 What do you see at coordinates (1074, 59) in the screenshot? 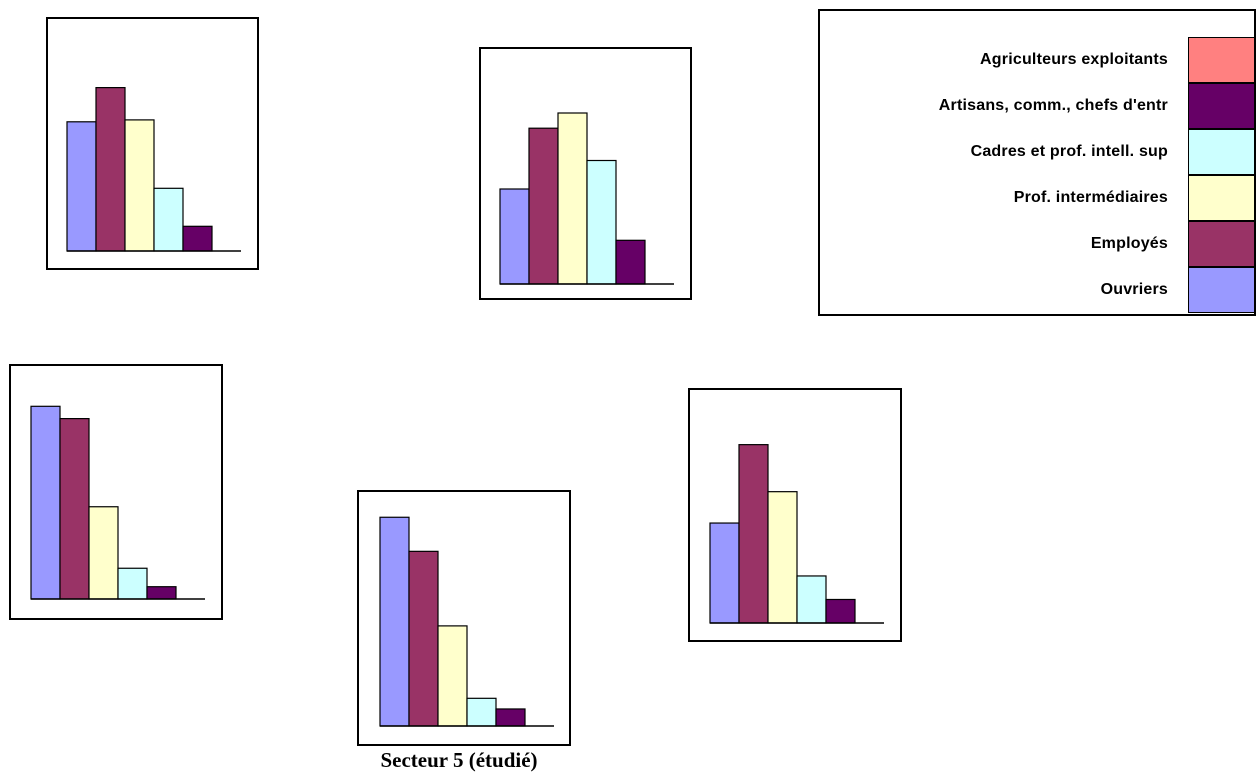
I see `legend-label: Agriculteurs exploitants` at bounding box center [1074, 59].